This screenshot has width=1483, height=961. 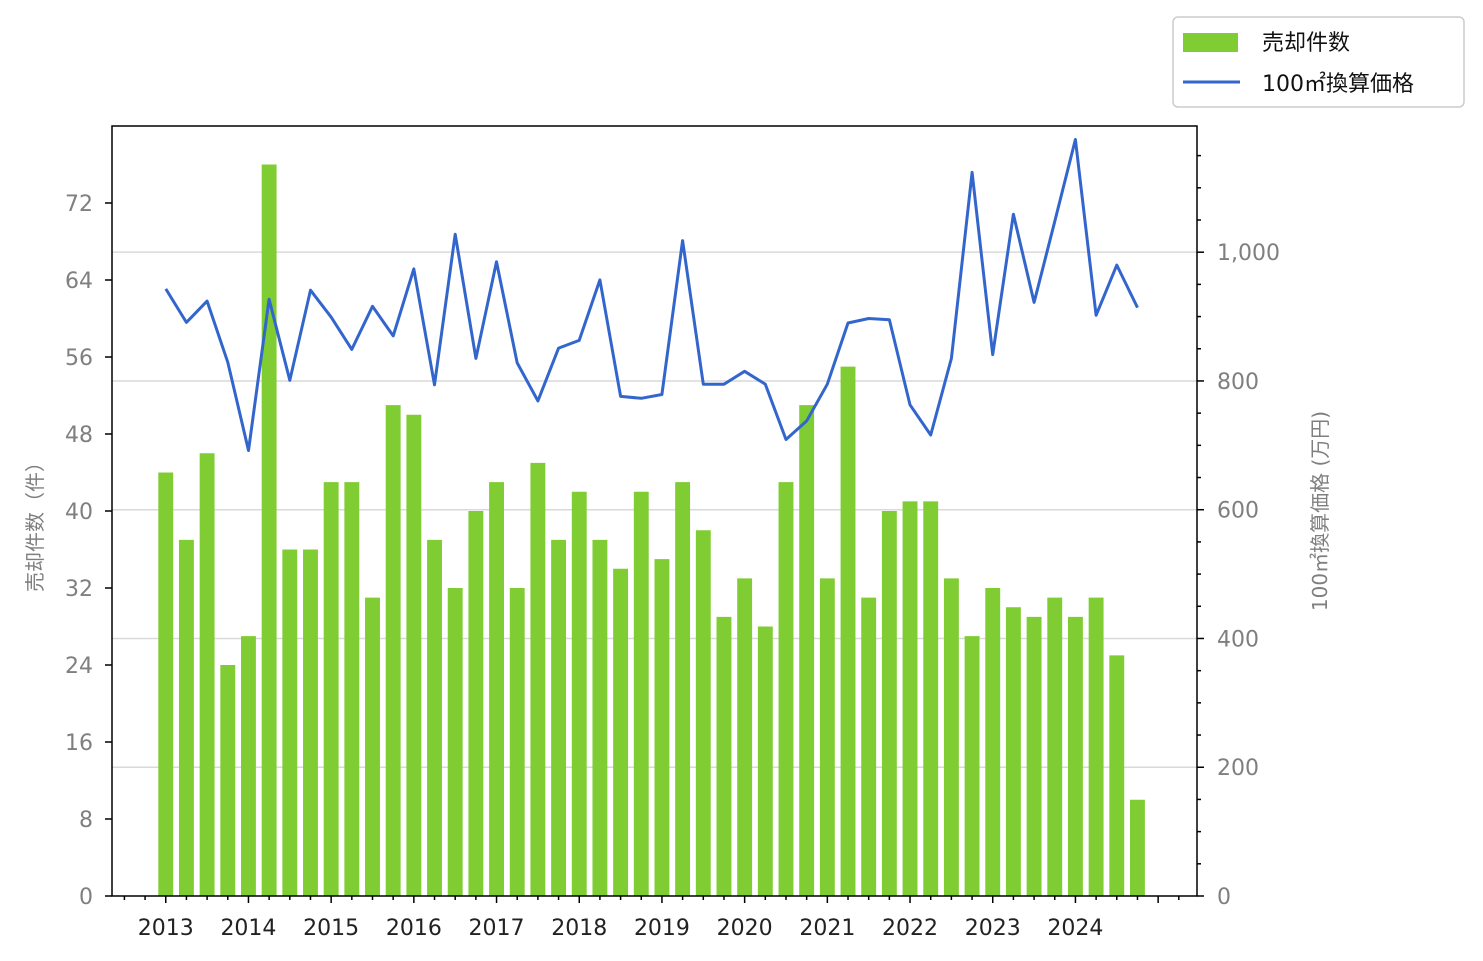 I want to click on x-tick-label: 2017, so click(x=497, y=928).